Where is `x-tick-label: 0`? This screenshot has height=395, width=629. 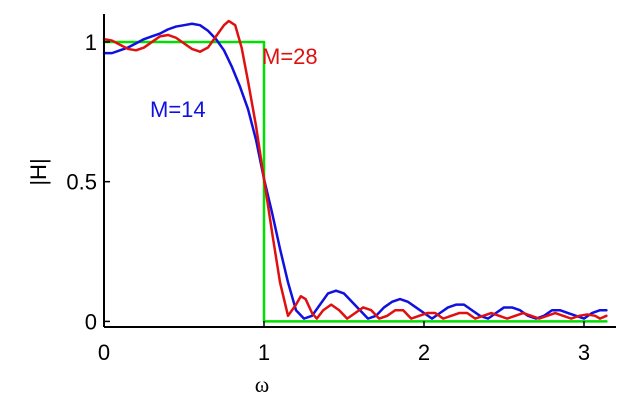
x-tick-label: 0 is located at coordinates (104, 352).